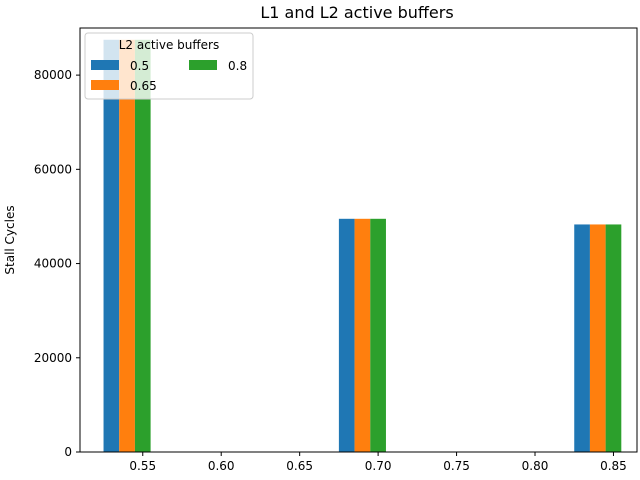 Image resolution: width=640 pixels, height=480 pixels. Describe the element at coordinates (356, 12) in the screenshot. I see `chart-title: L1 and L2 active buffers` at that location.